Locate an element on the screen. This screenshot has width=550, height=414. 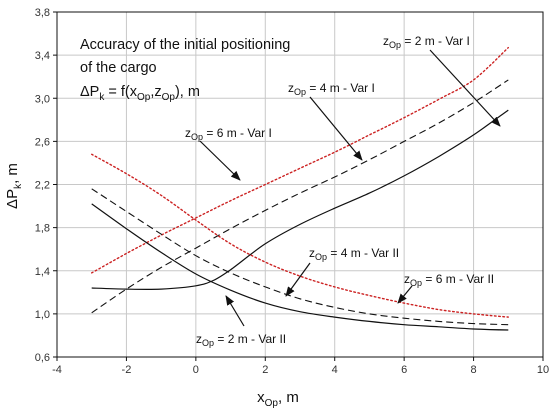
x-axis-title: xOp, m is located at coordinates (278, 399).